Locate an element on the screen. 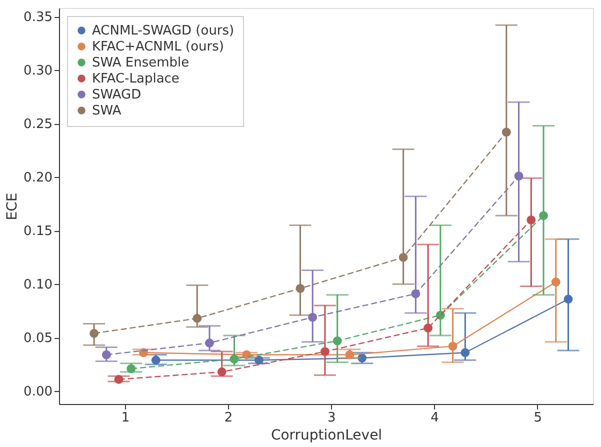 This screenshot has height=447, width=601. legend-label: SWA is located at coordinates (107, 111).